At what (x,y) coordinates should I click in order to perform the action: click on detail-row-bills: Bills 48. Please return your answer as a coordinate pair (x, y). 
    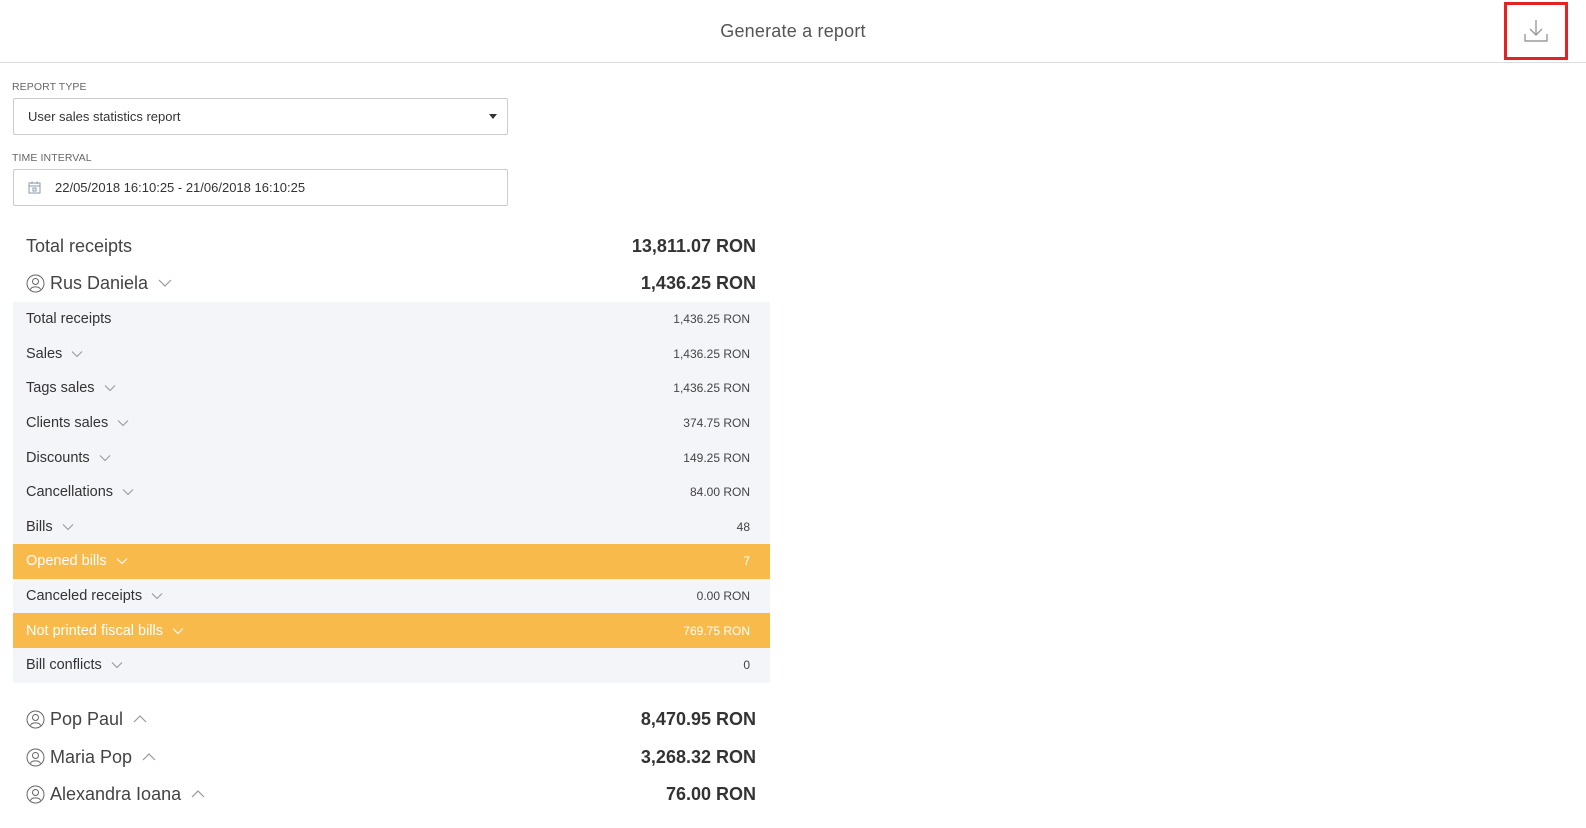
    Looking at the image, I should click on (391, 527).